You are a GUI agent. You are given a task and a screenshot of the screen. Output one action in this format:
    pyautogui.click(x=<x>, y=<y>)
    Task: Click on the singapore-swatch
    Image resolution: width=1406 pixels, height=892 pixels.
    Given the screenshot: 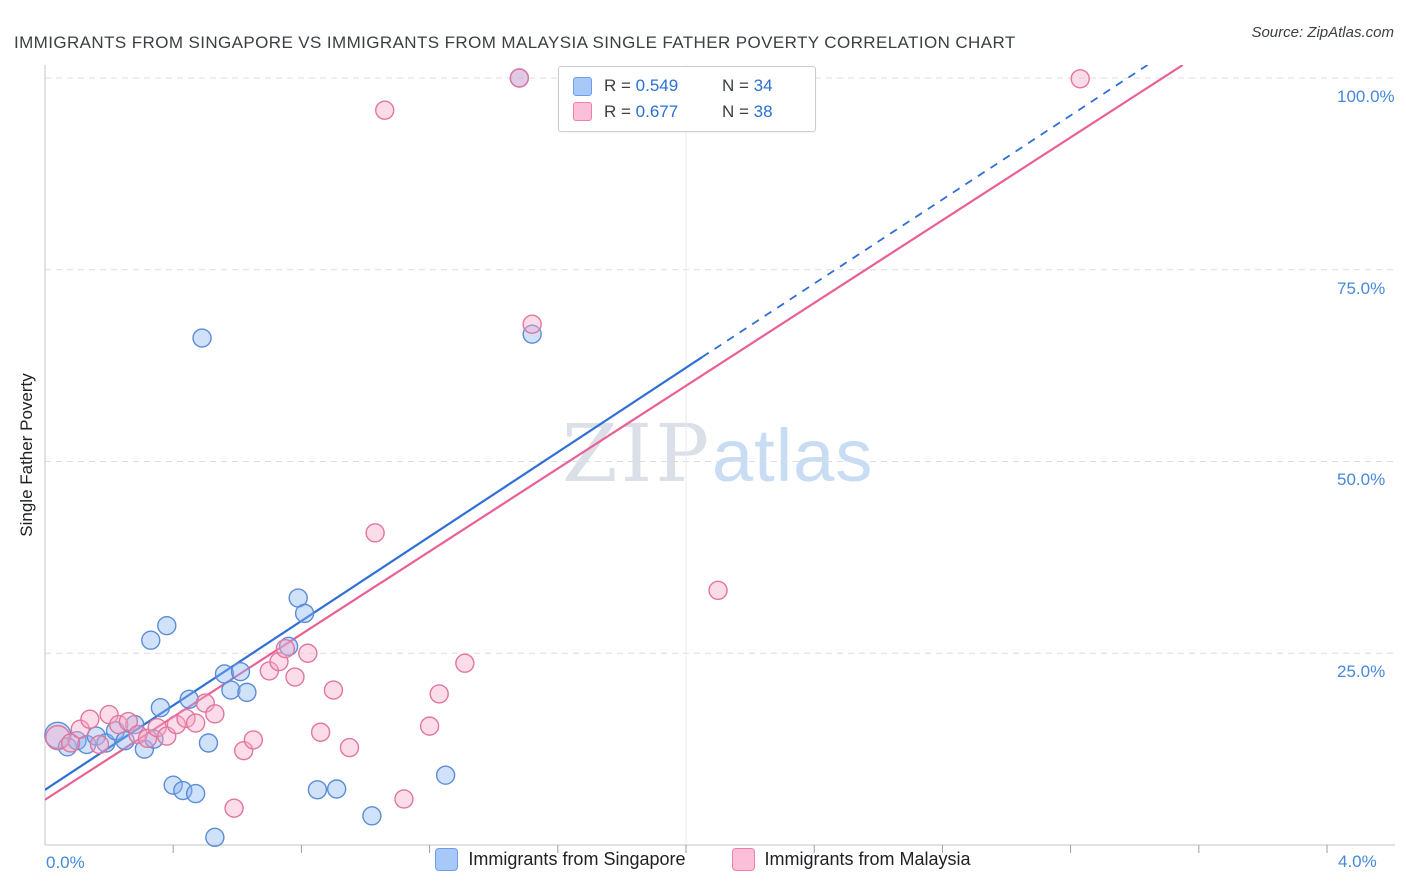 What is the action you would take?
    pyautogui.click(x=582, y=86)
    